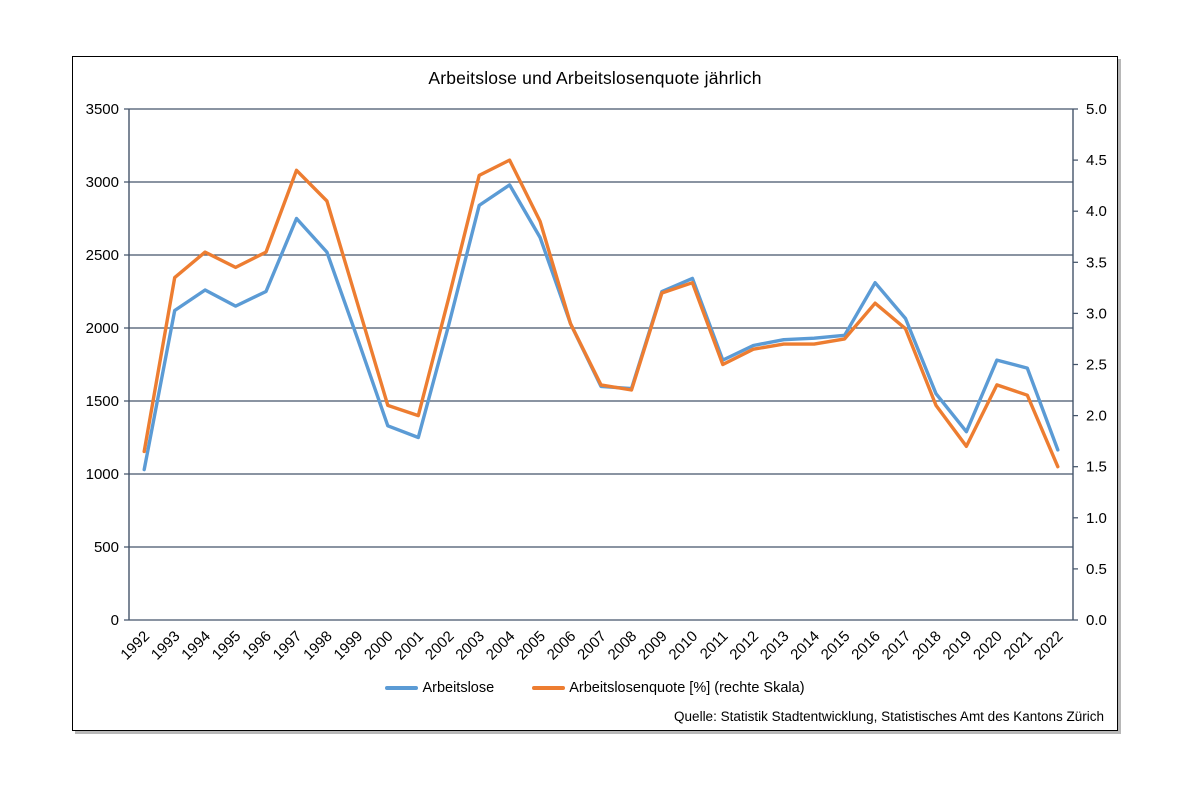 The width and height of the screenshot is (1200, 800). I want to click on left-axis-tick-label: 2500, so click(102, 255).